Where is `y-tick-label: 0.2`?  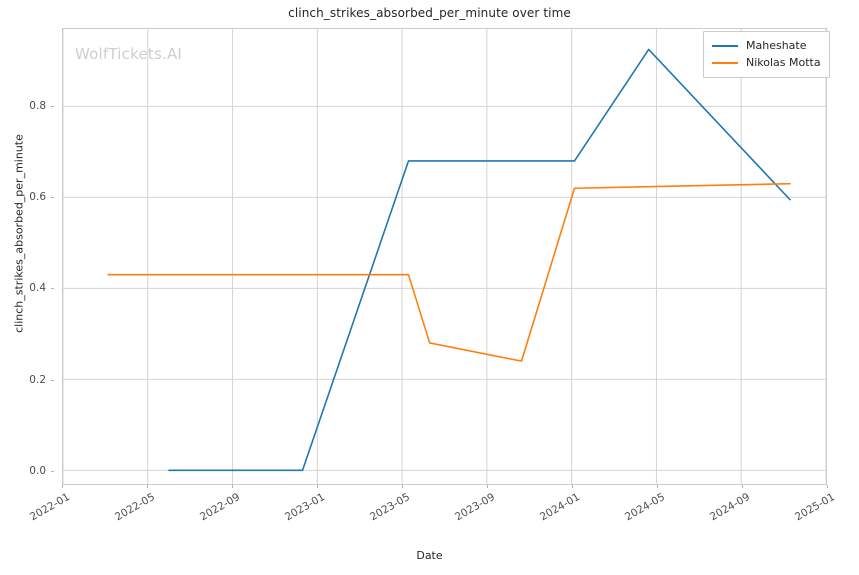 y-tick-label: 0.2 is located at coordinates (37, 379).